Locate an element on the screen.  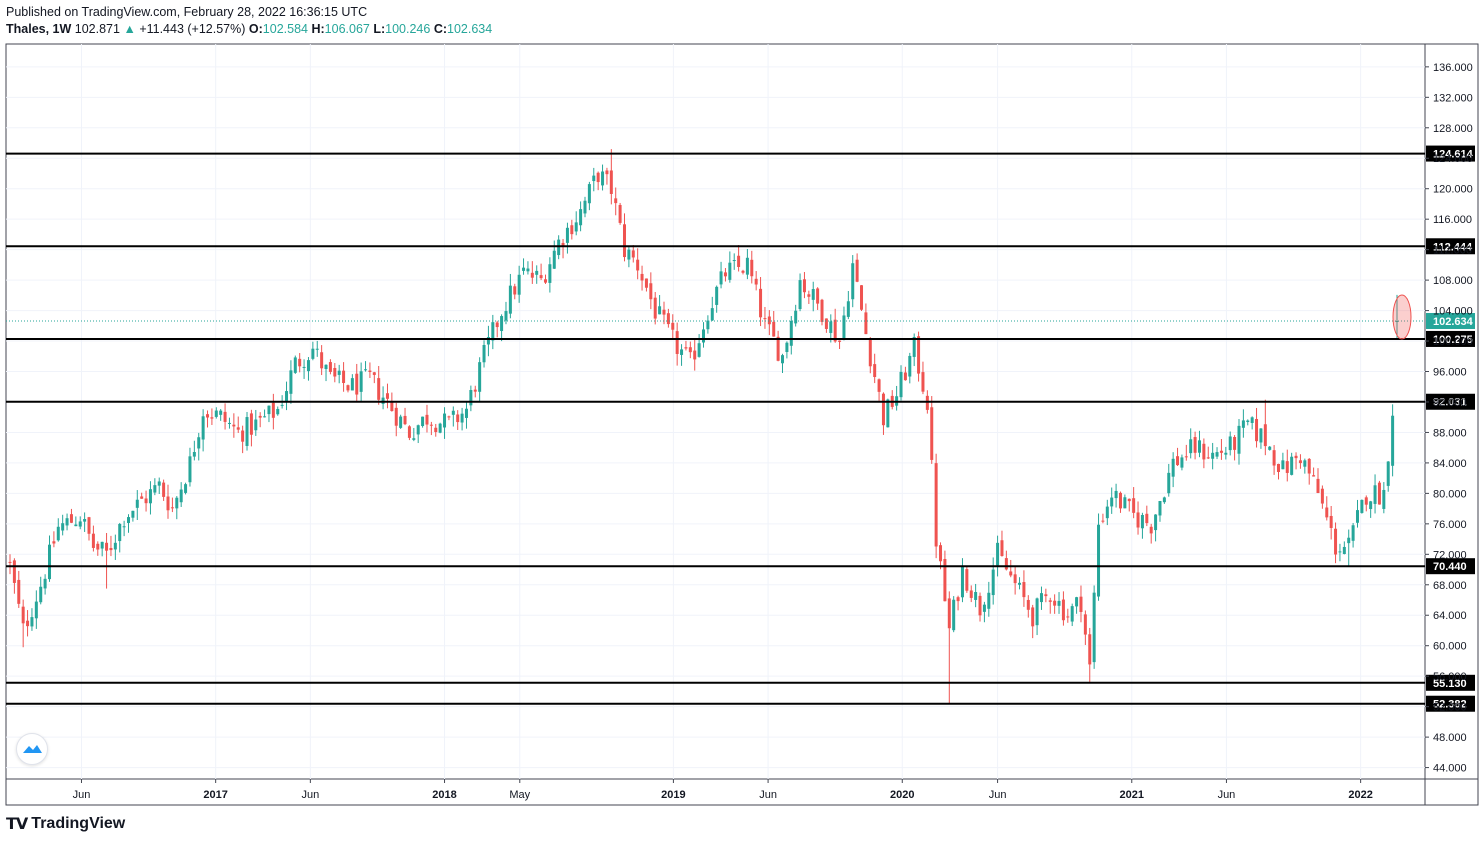
time-tick-label: May is located at coordinates (519, 795).